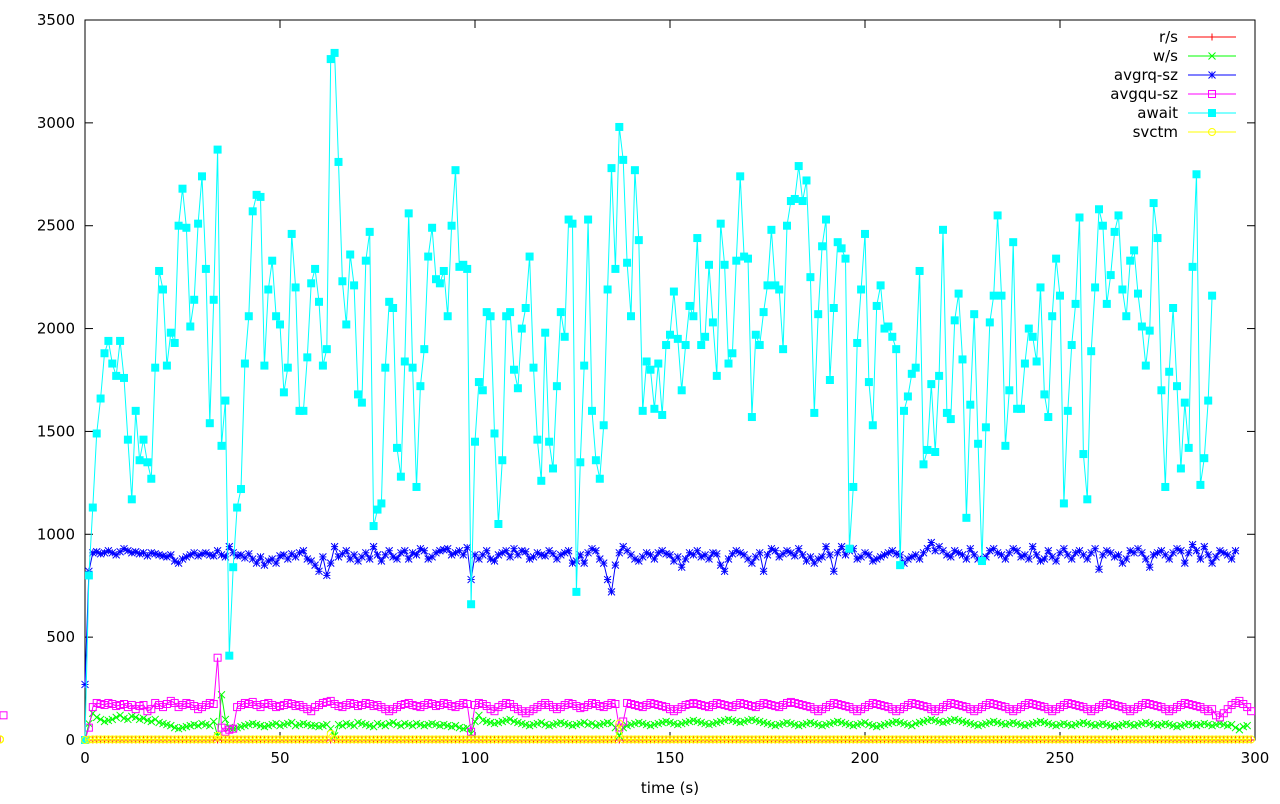 Image resolution: width=1280 pixels, height=804 pixels. I want to click on legend-label: avgqu-sz, so click(1144, 94).